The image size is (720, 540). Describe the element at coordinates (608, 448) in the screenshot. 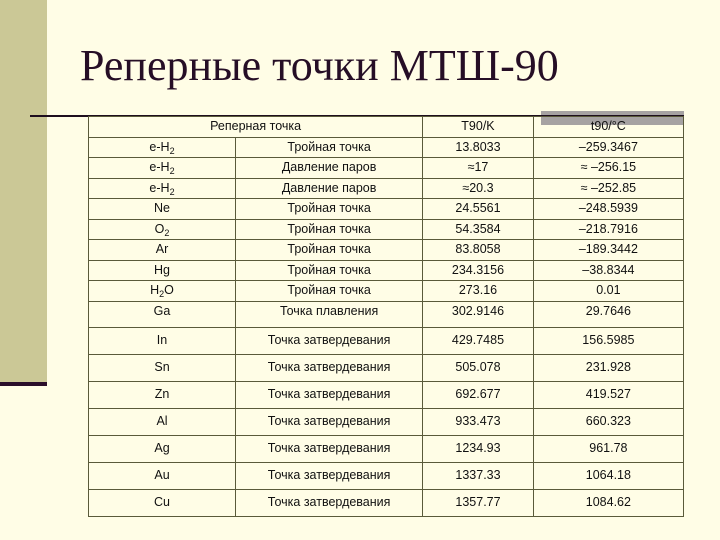

I see `cell-t90-celsius: 961.78` at that location.